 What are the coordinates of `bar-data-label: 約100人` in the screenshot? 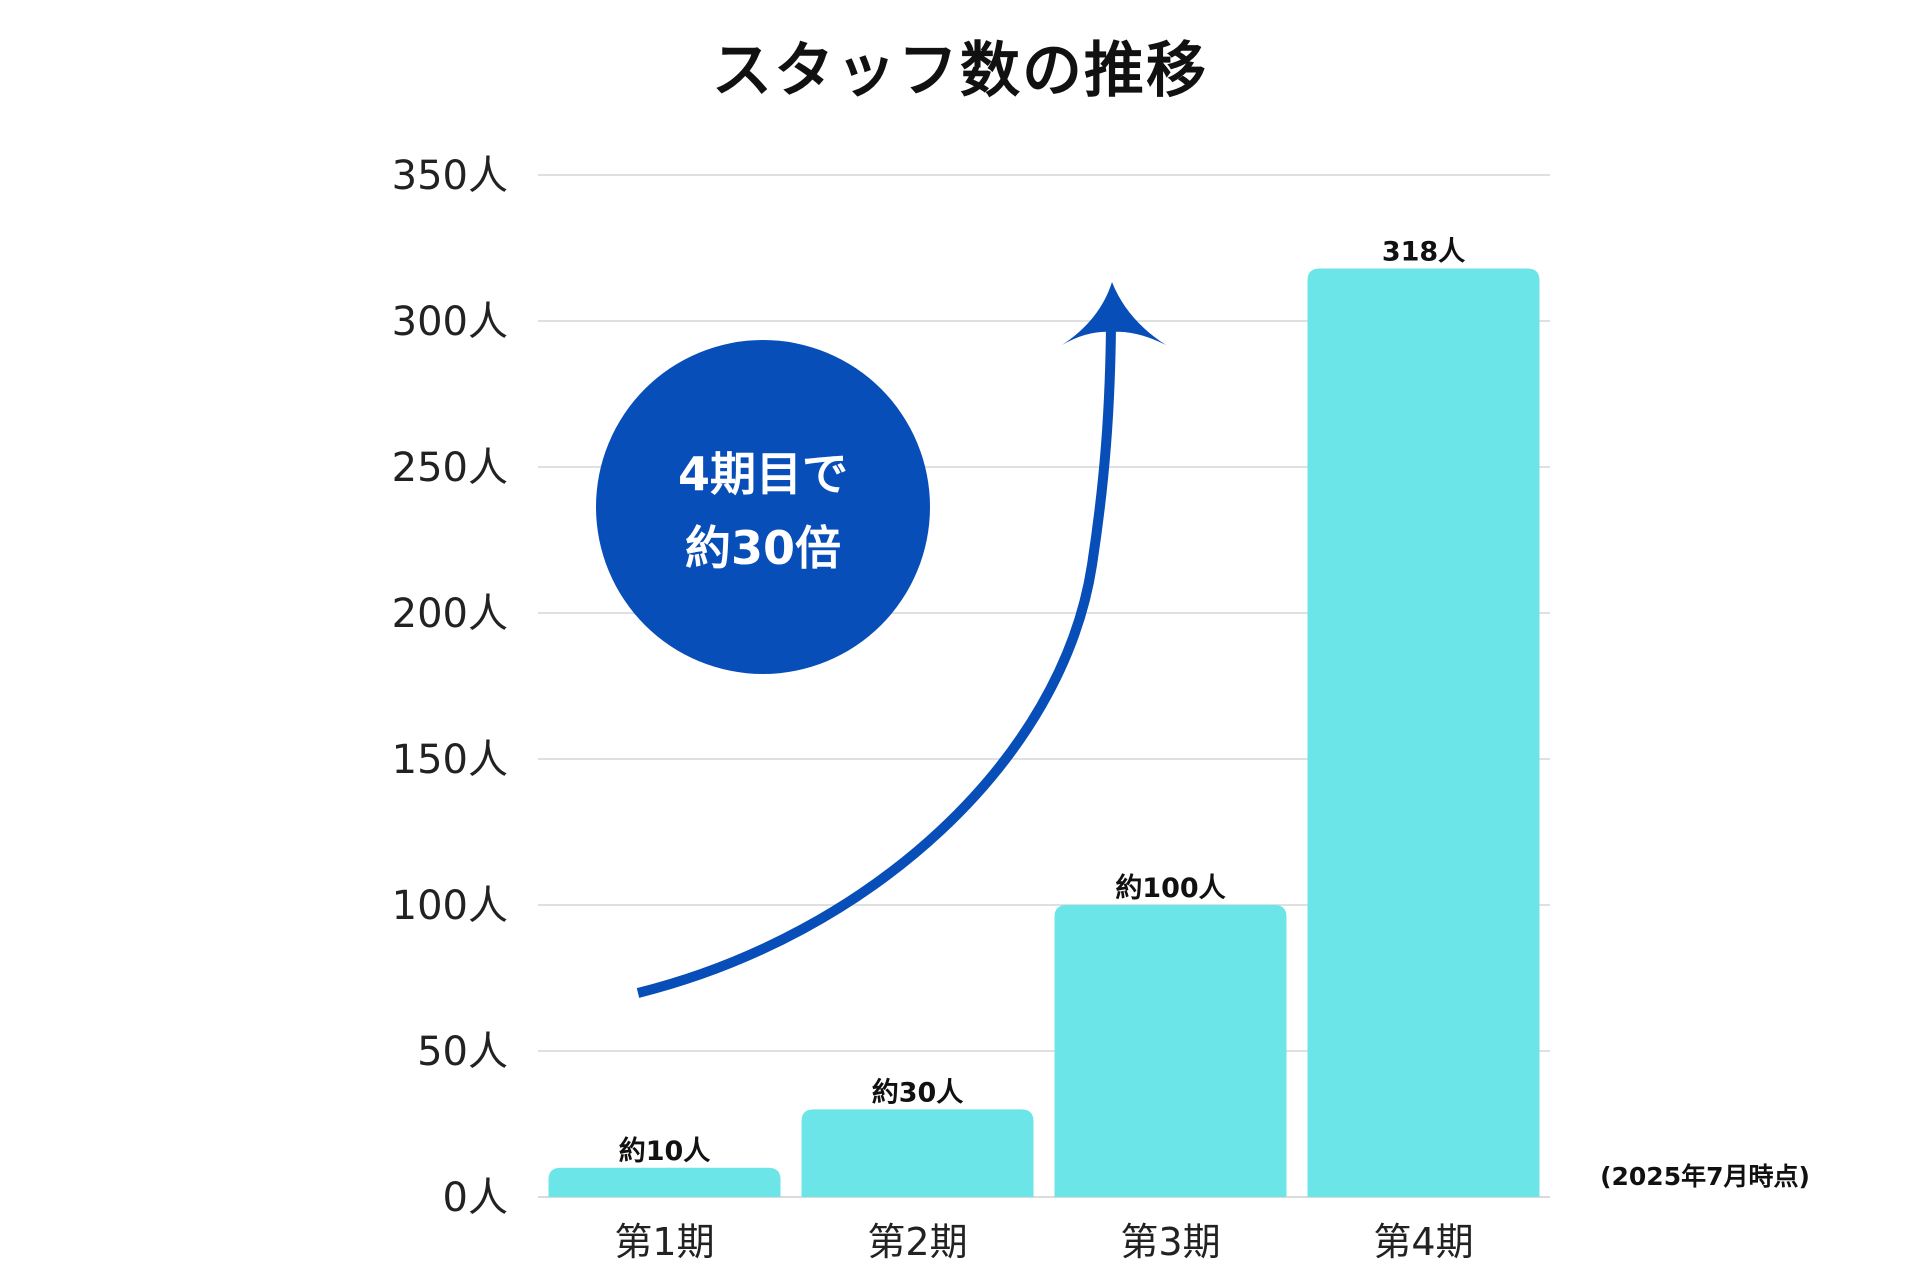 It's located at (1170, 888).